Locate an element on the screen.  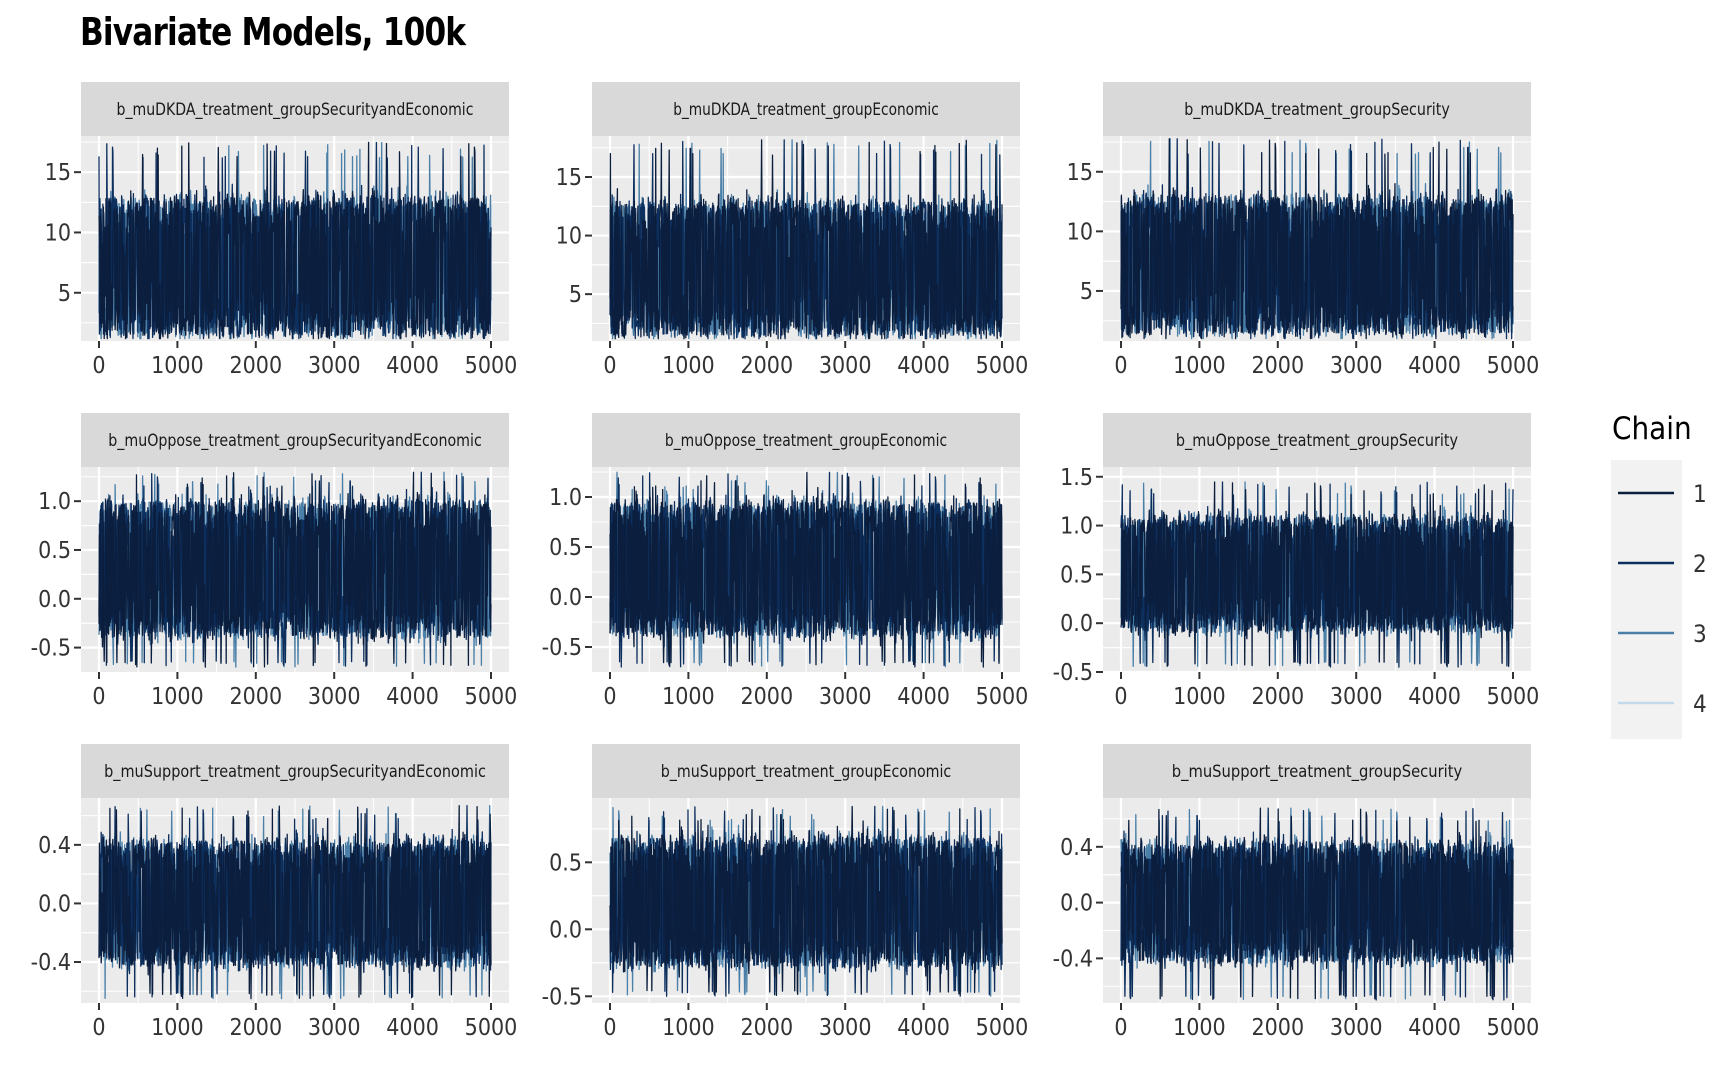
legend-title: Chain is located at coordinates (1652, 429).